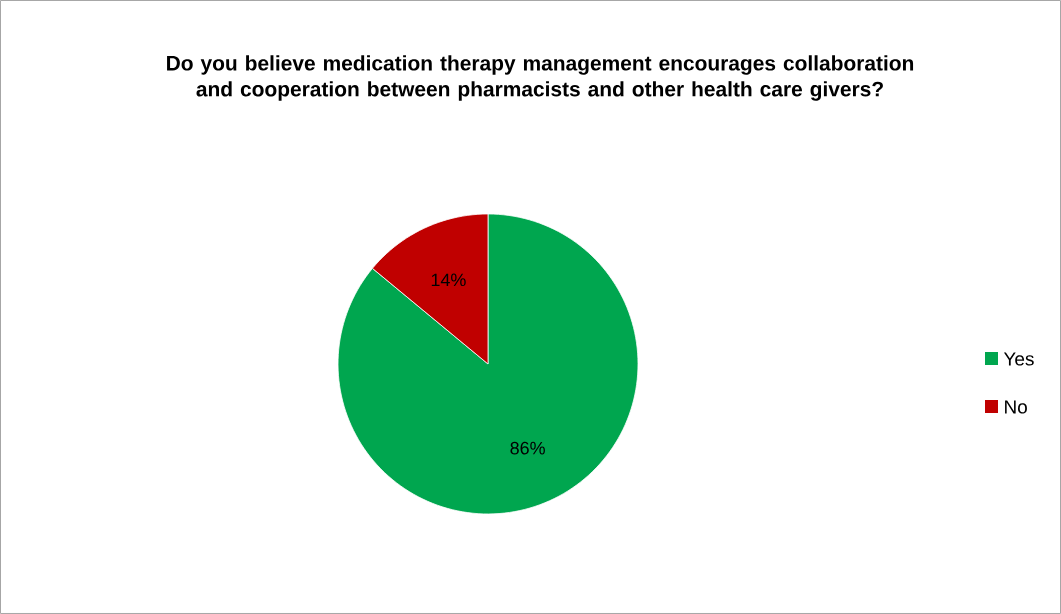 Image resolution: width=1061 pixels, height=614 pixels. Describe the element at coordinates (540, 78) in the screenshot. I see `chart-title: Do you believe medication therapy management encourages collaboration and cooperation between pharmacists and other health care givers?` at that location.